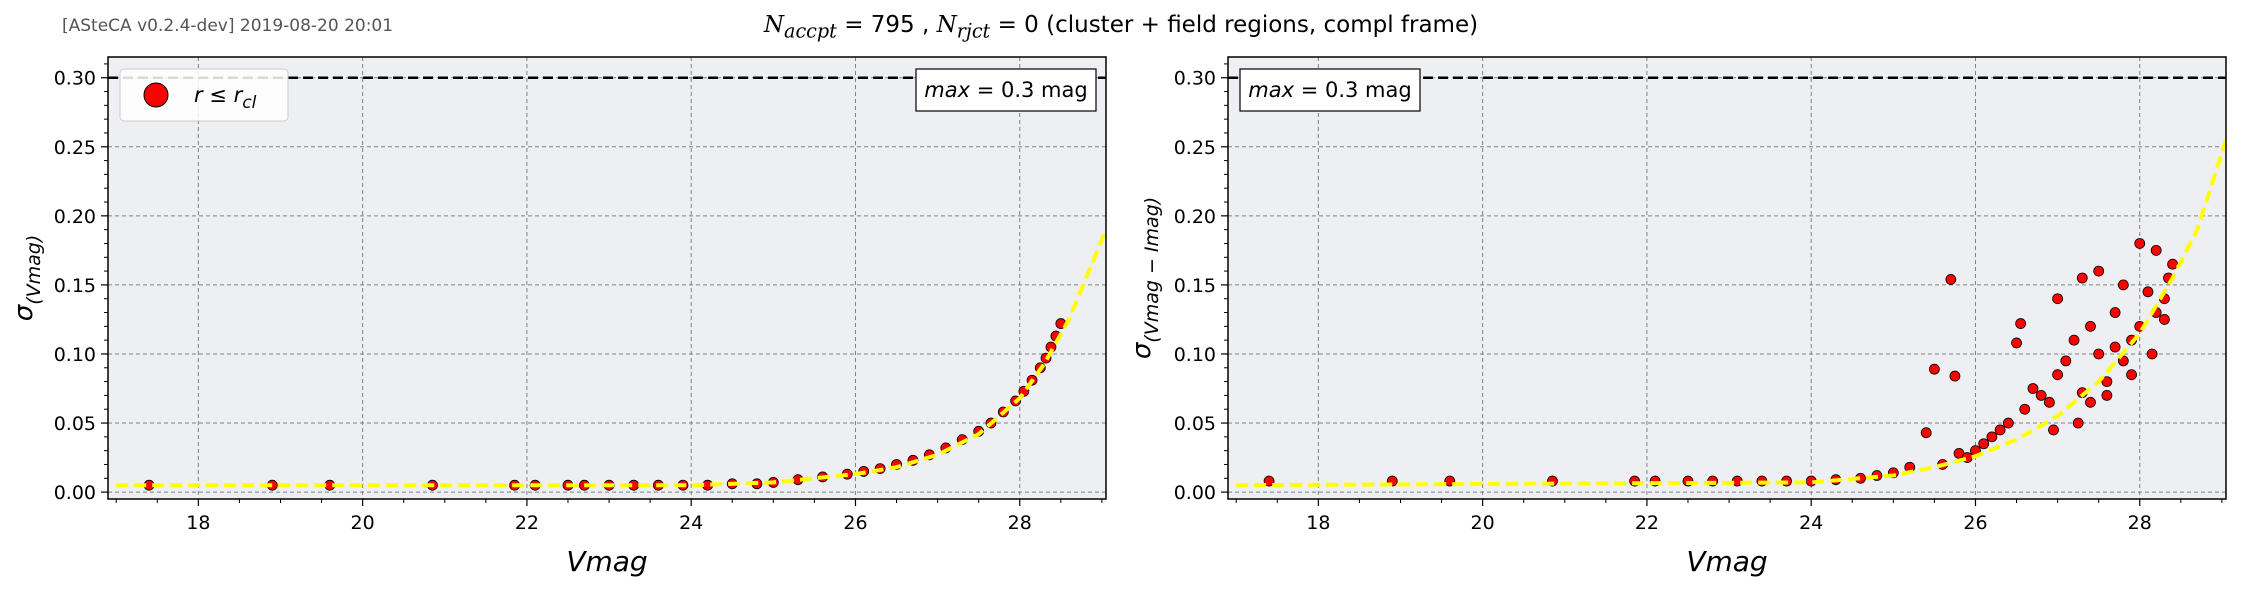 The height and width of the screenshot is (589, 2242). Describe the element at coordinates (1145, 278) in the screenshot. I see `y-axis-label: σ(Vmag − Imag)` at that location.